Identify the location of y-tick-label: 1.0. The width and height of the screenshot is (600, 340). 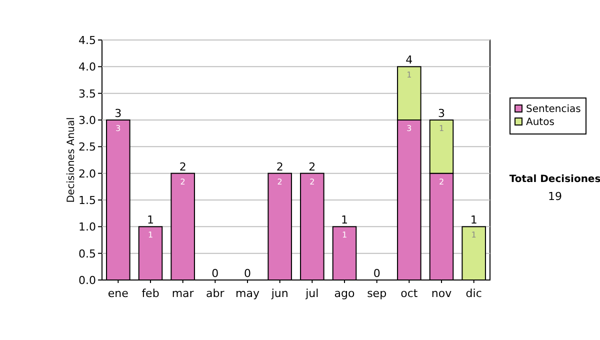
(87, 227).